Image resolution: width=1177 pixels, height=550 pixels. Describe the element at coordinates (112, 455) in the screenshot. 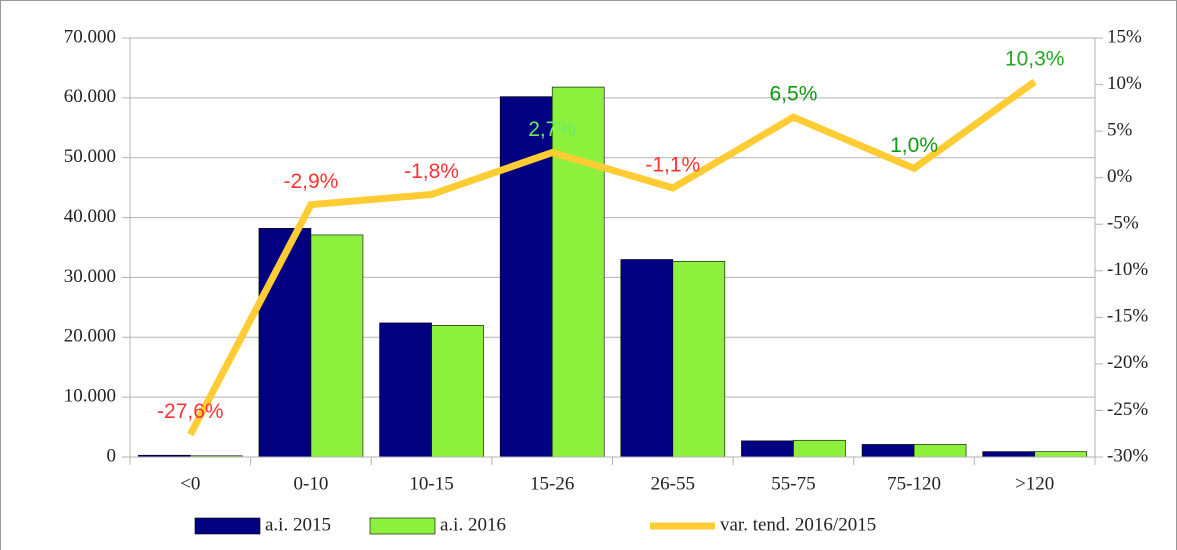

I see `y-tick-label: 0` at that location.